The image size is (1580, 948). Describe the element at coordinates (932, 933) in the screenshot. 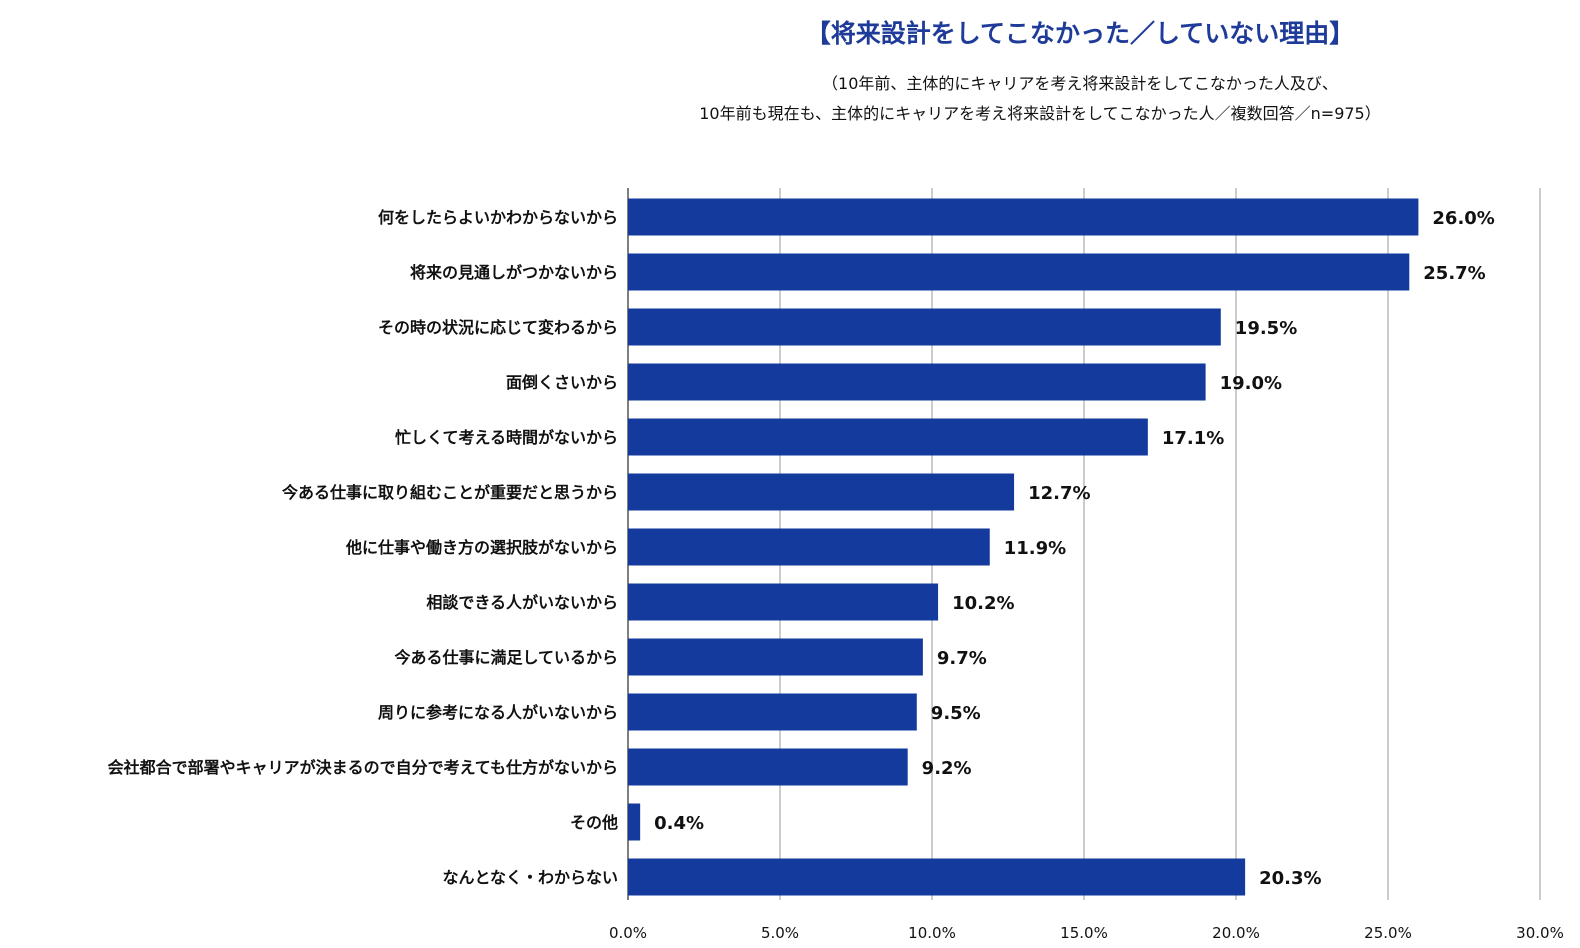

I see `x-tick-label-2: 10.0%` at that location.